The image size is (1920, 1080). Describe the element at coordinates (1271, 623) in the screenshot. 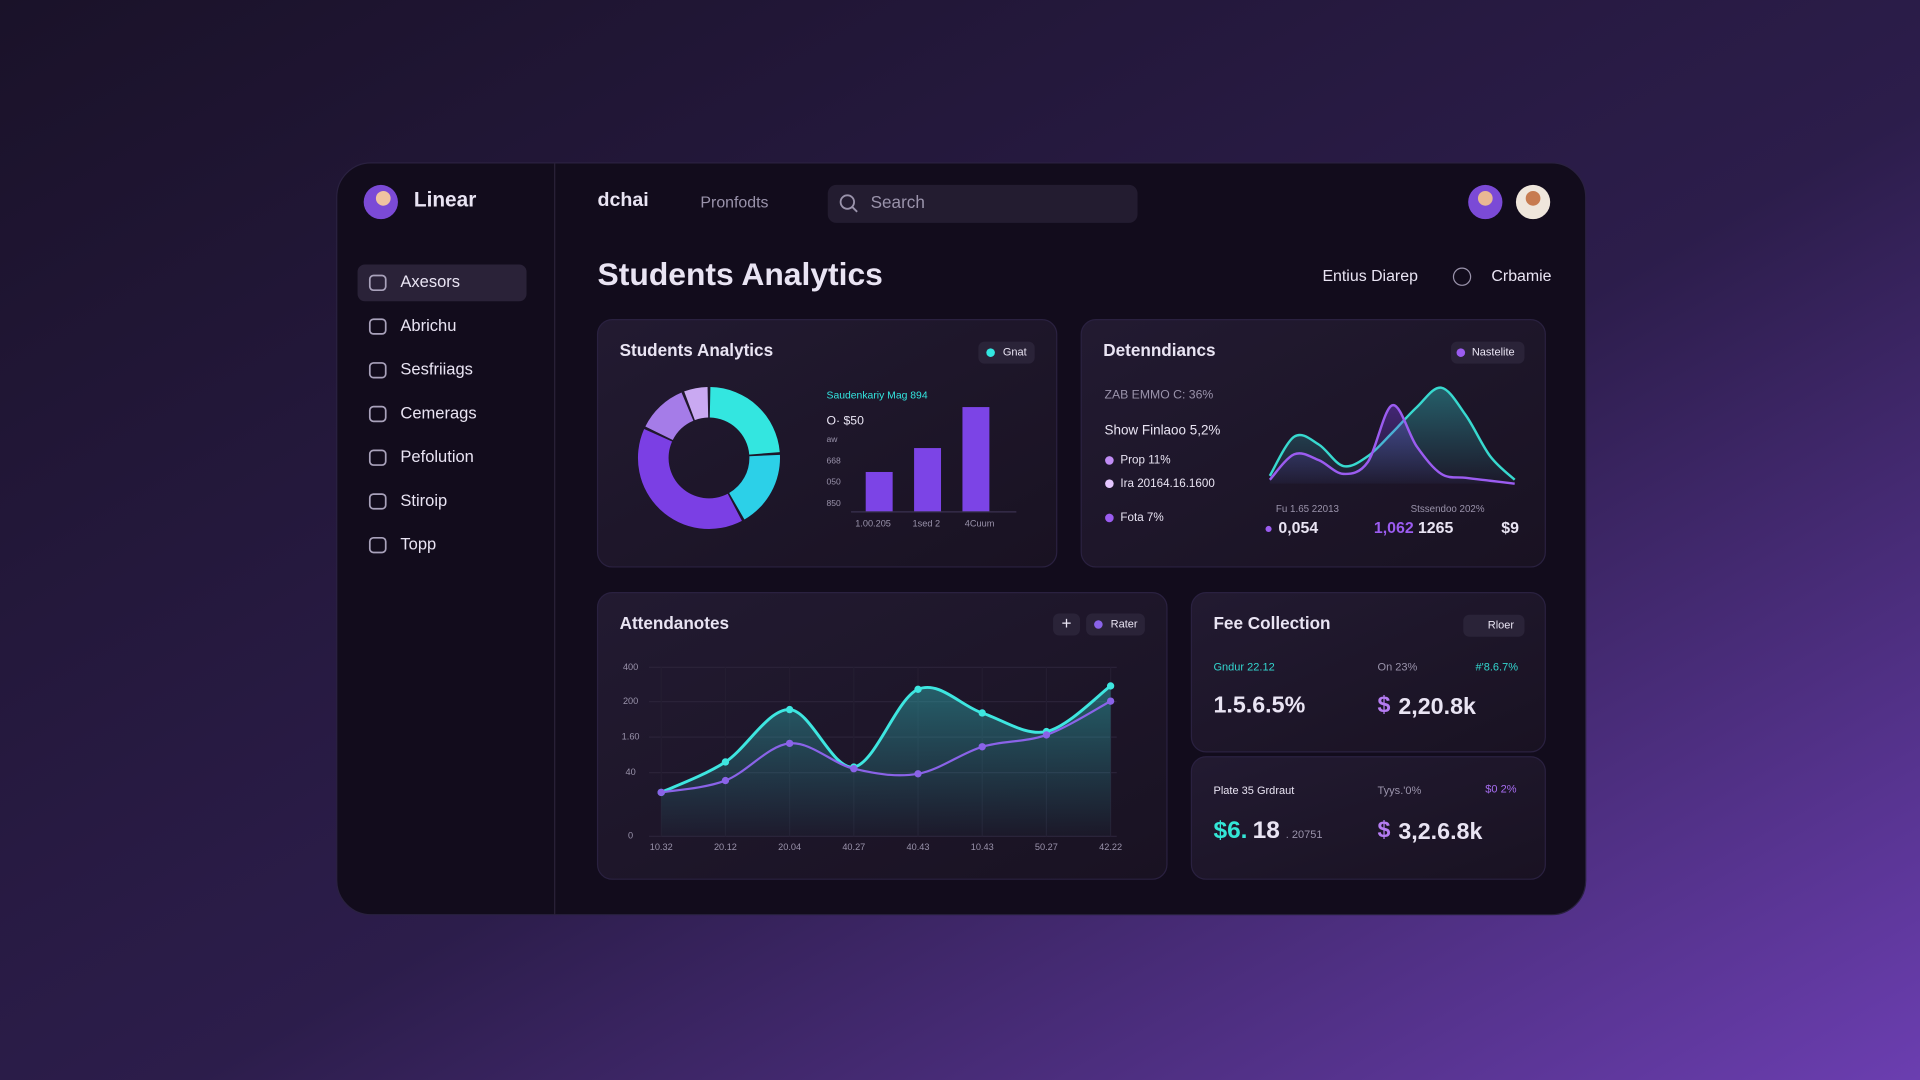

I see `card-title: Fee Collection` at that location.